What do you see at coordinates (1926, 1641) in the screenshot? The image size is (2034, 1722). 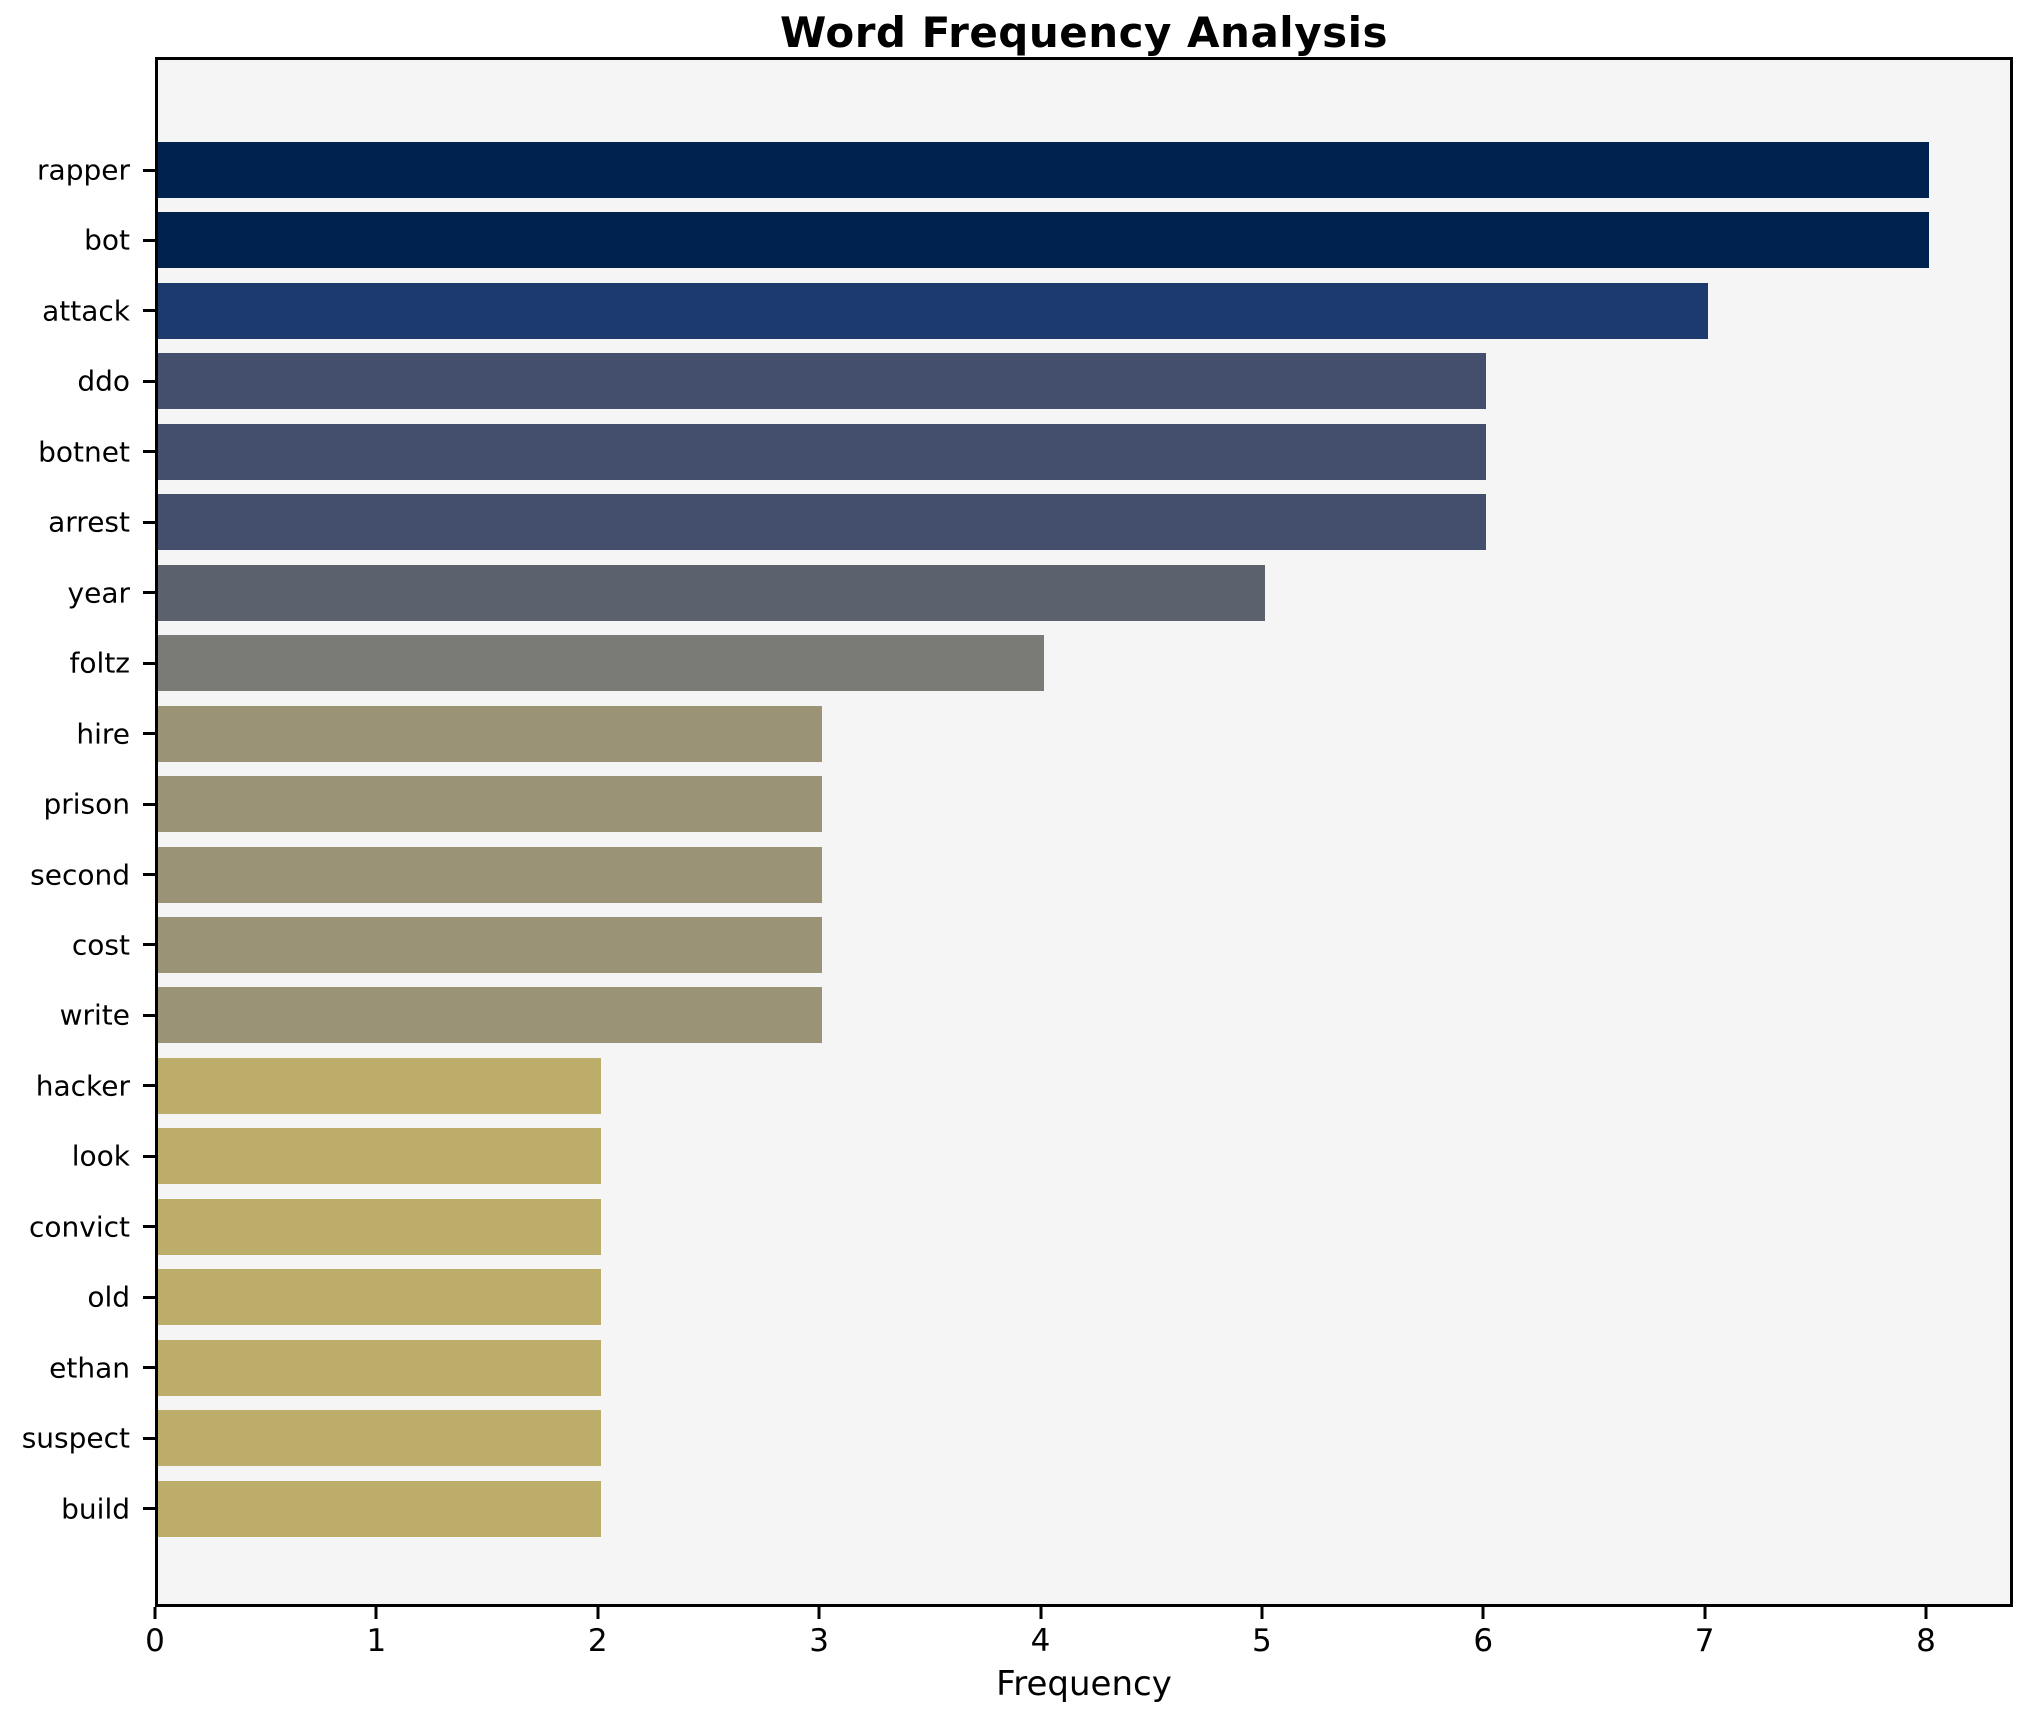 I see `x-tick-label: 8` at bounding box center [1926, 1641].